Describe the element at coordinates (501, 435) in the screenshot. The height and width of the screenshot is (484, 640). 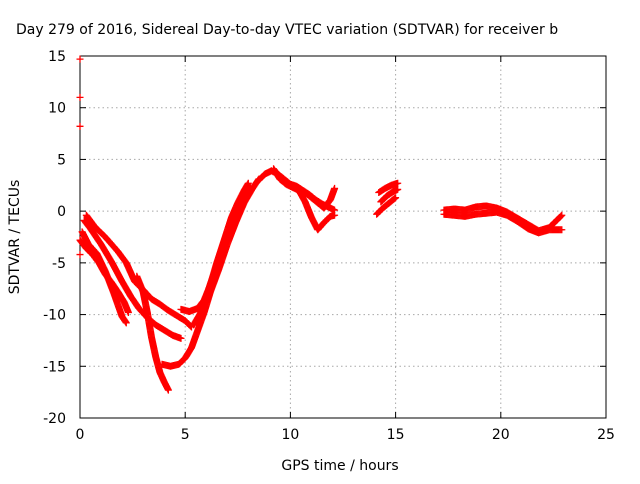
I see `x-tick-label: 20` at that location.